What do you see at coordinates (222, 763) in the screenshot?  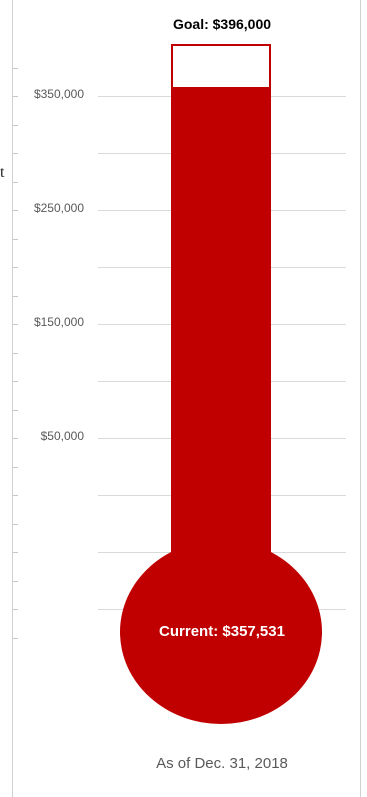 I see `as-of-date-label: As of Dec. 31, 2018` at bounding box center [222, 763].